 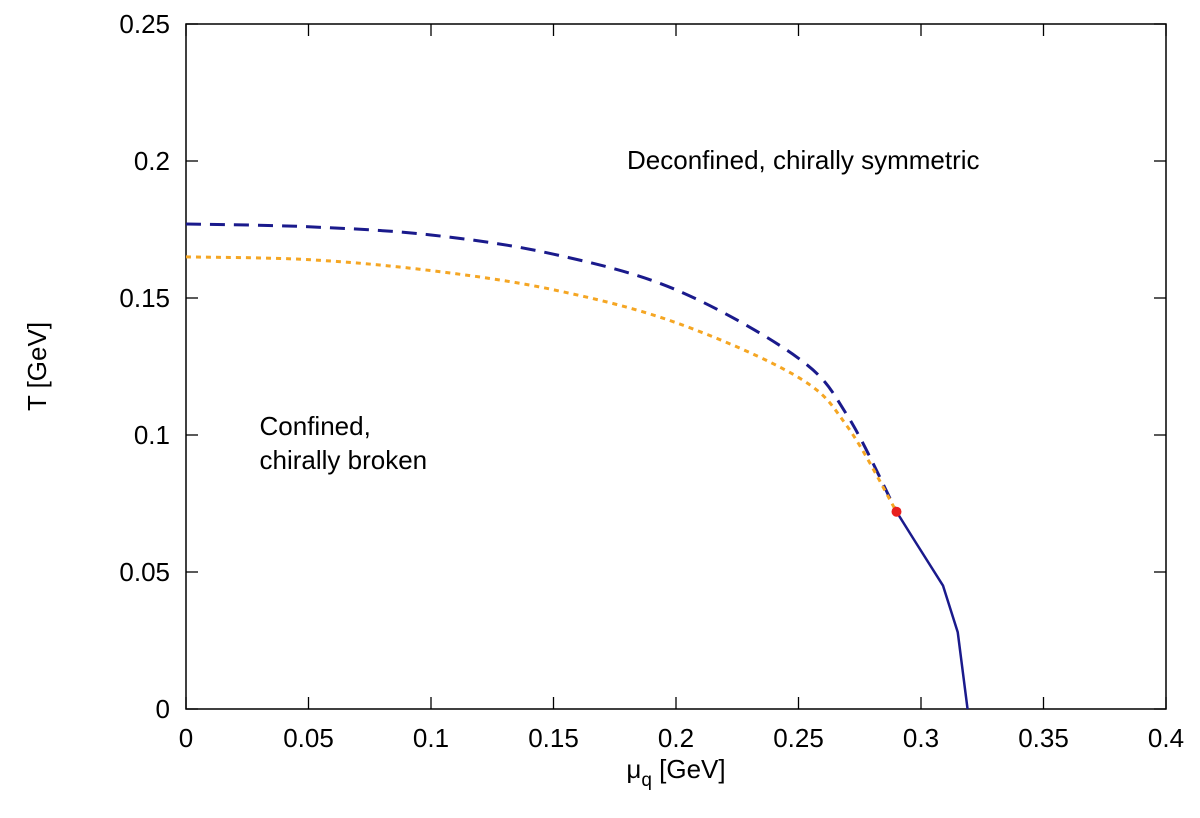 I want to click on x-tick-label: 0.05, so click(x=308, y=738).